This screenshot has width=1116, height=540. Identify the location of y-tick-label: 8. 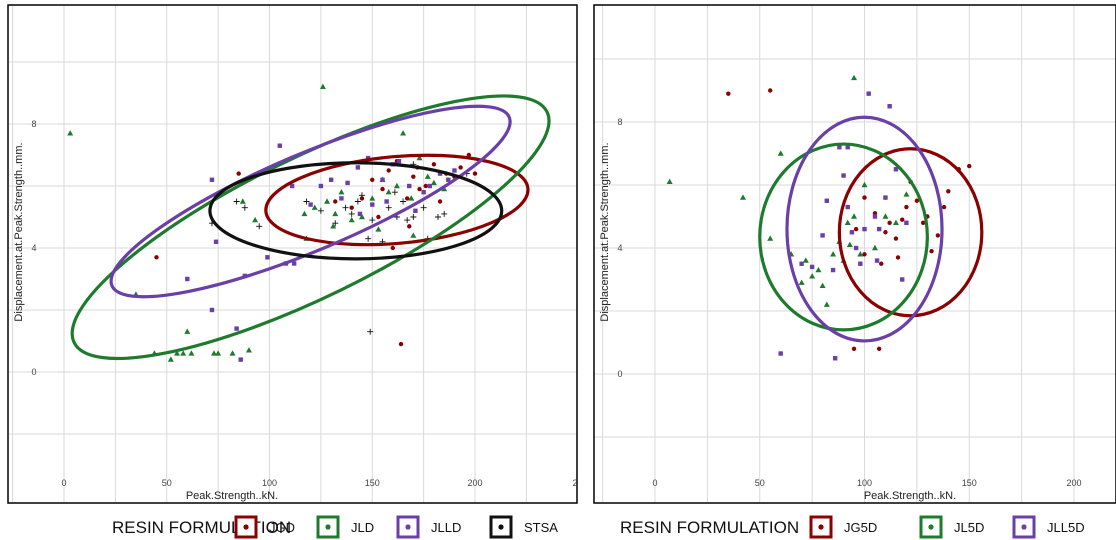
(33, 124).